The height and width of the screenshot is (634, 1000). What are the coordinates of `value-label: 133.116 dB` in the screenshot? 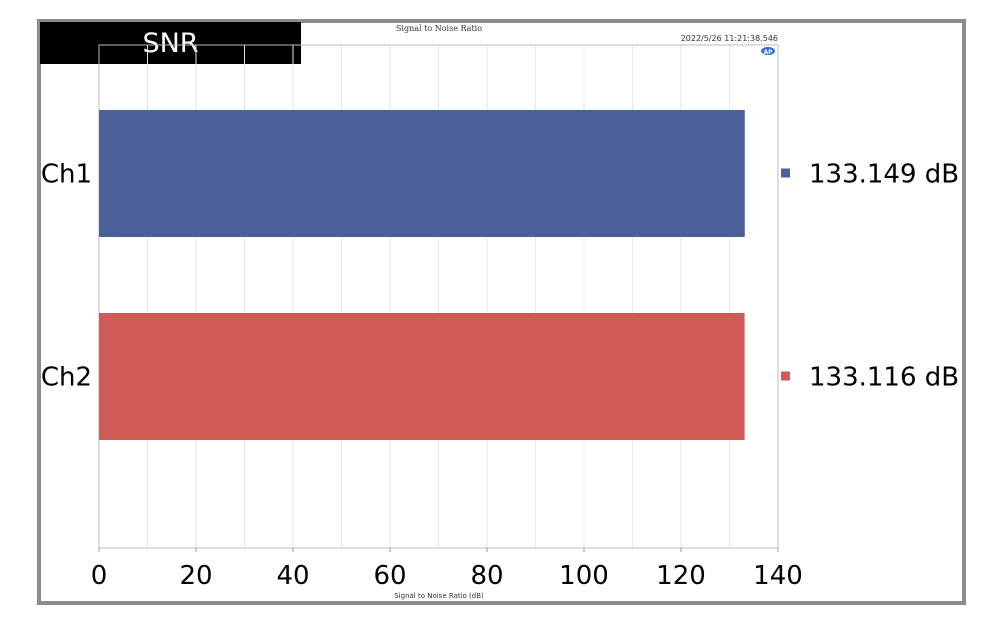 It's located at (884, 378).